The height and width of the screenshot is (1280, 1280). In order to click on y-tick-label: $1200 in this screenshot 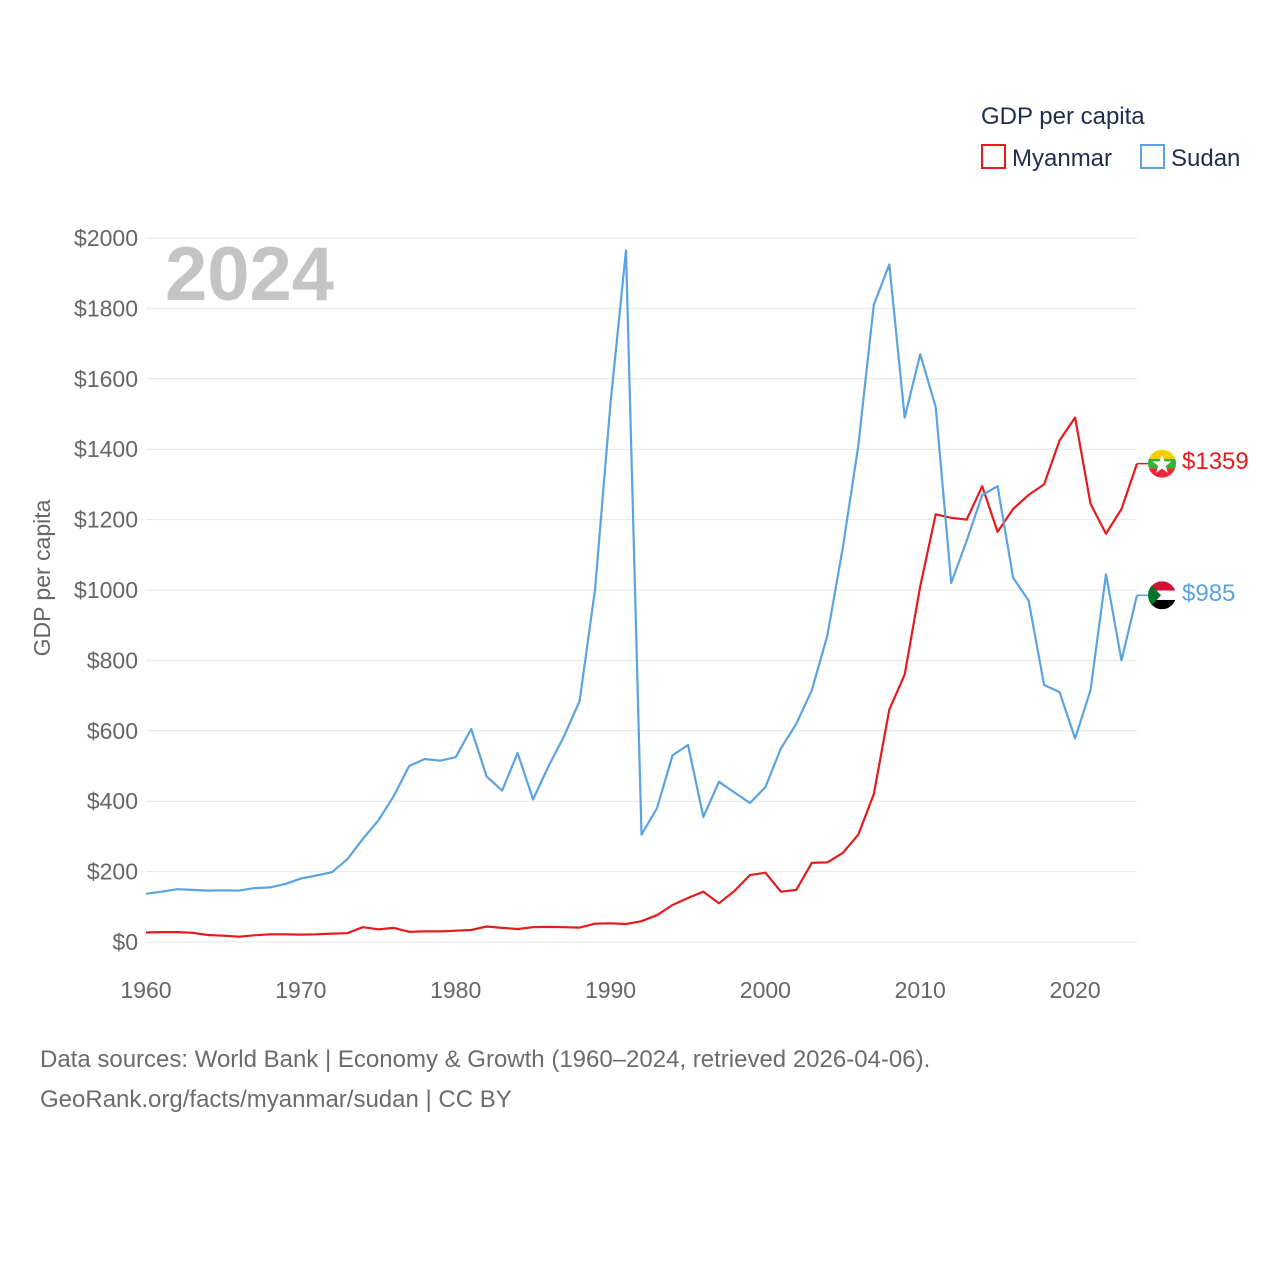, I will do `click(106, 520)`.